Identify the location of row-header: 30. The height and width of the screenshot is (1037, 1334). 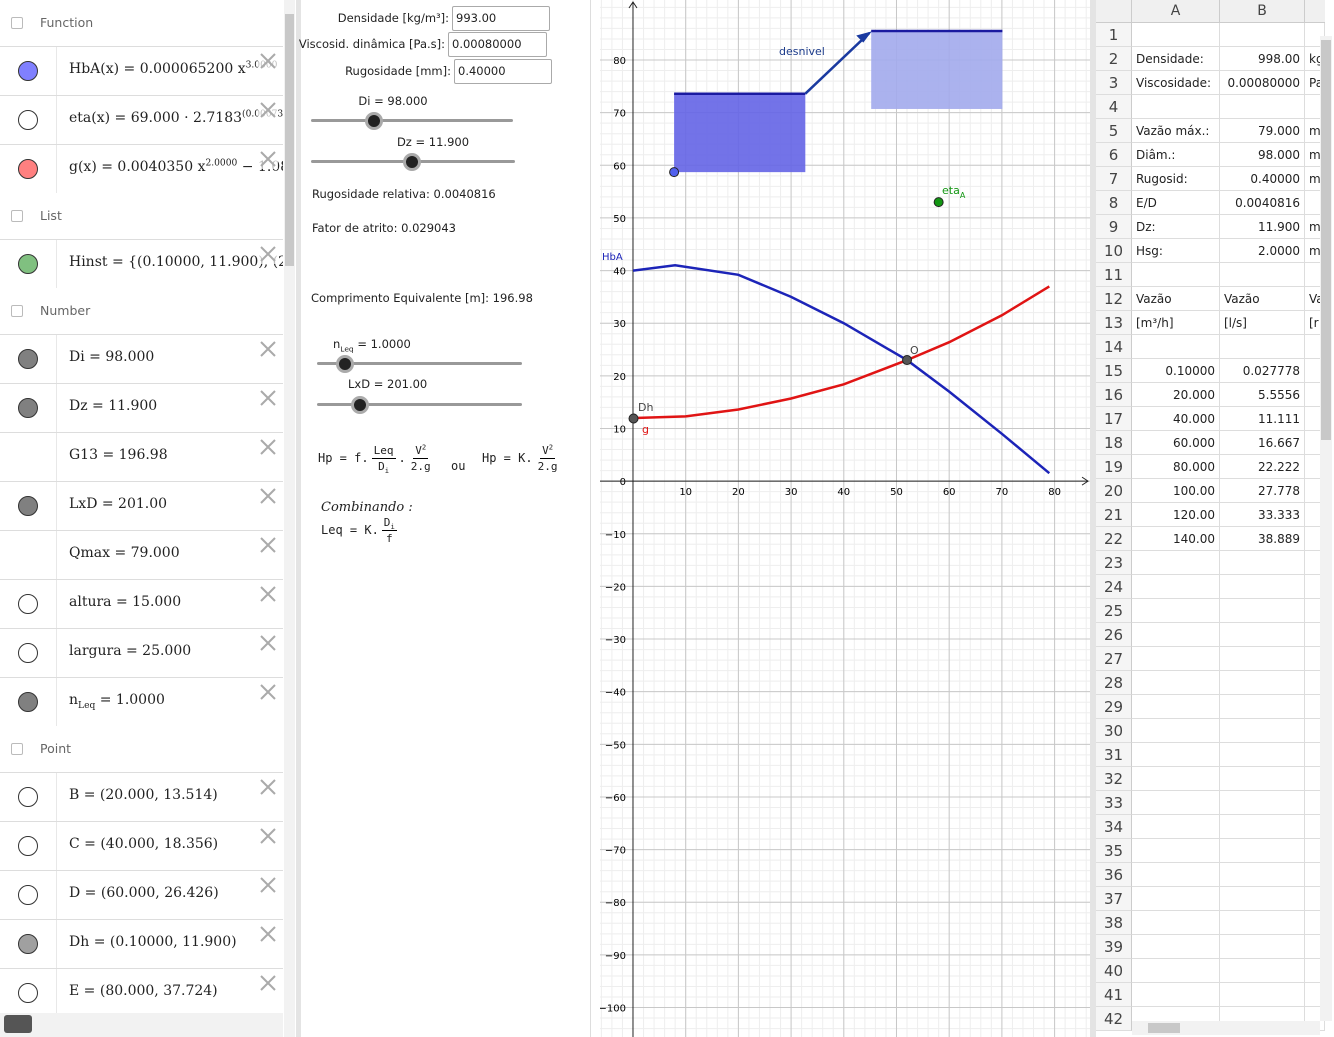
(1114, 731).